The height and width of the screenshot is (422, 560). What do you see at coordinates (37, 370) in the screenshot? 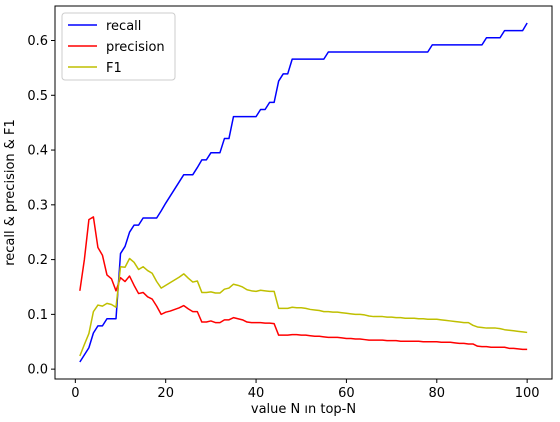
I see `y-tick-label: 0.0` at bounding box center [37, 370].